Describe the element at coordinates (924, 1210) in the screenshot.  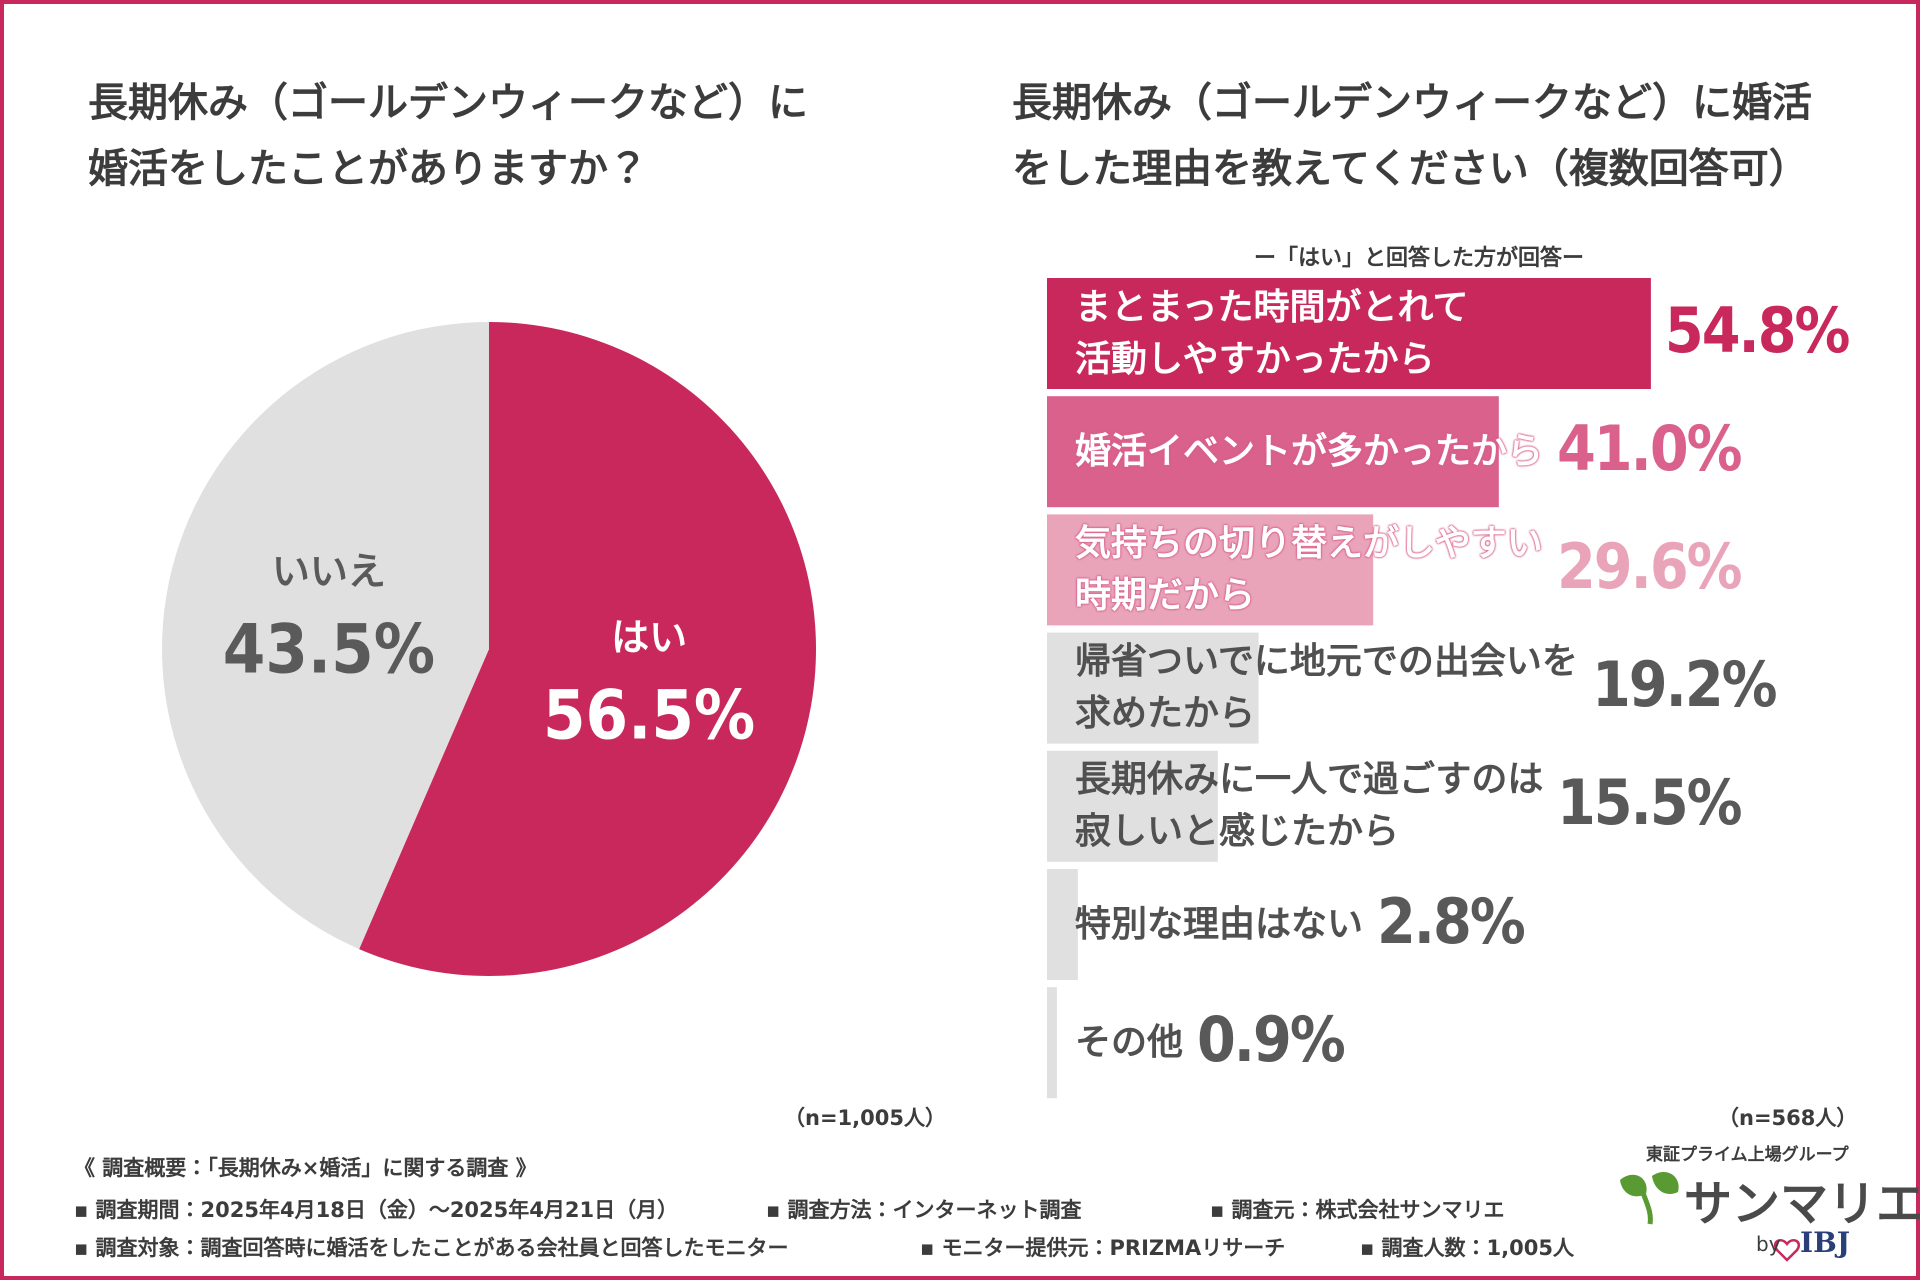
I see `survey-item: ▪ 調査方法：インターネット調査` at that location.